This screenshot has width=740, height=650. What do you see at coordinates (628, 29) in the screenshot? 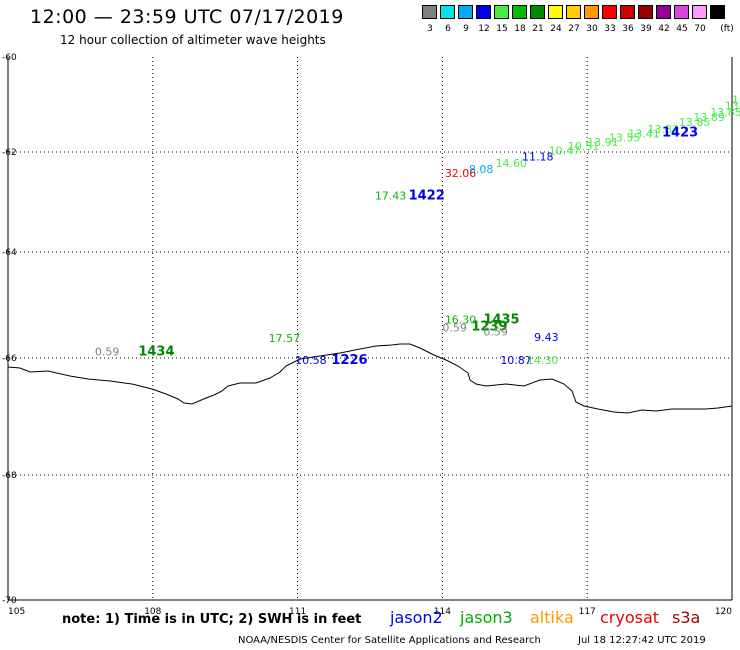
I see `legend-label: 36` at bounding box center [628, 29].